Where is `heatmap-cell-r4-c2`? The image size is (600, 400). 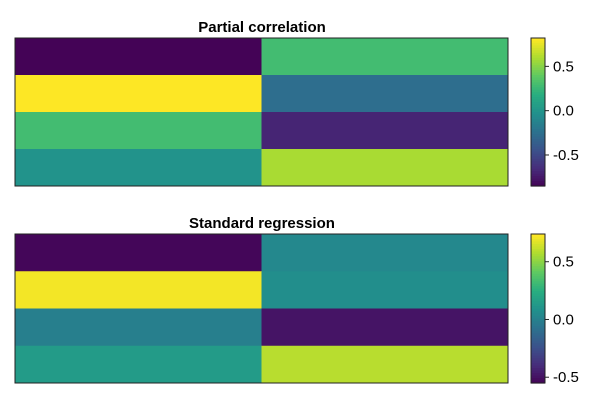 heatmap-cell-r4-c2 is located at coordinates (385, 168).